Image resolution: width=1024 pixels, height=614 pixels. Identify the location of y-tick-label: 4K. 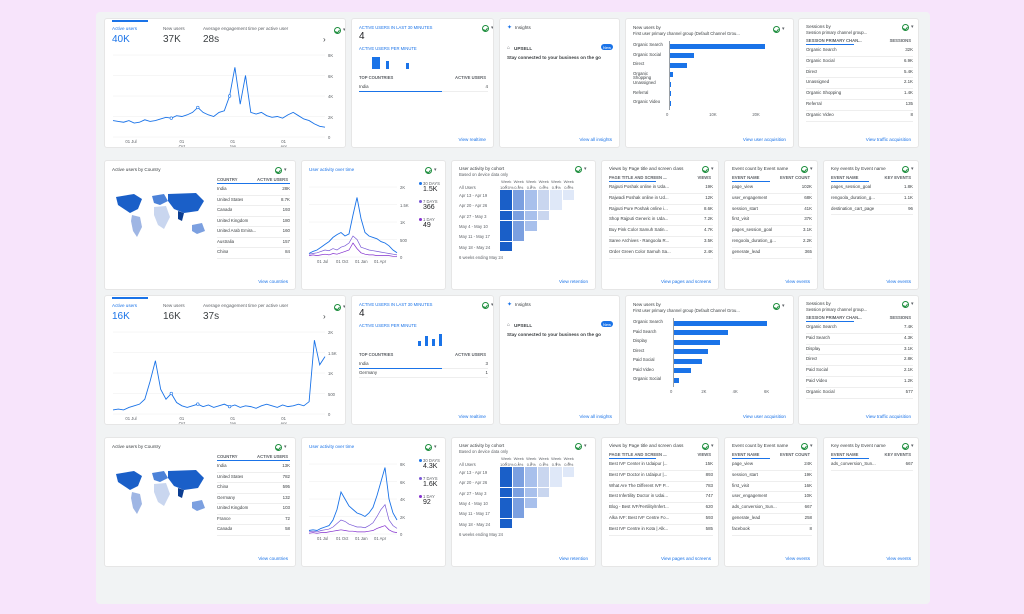
(331, 96).